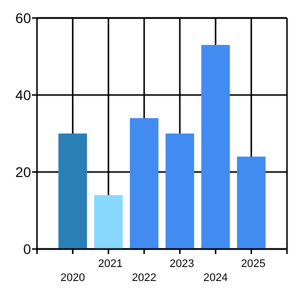 This screenshot has width=300, height=300. I want to click on x-tick-label: 2023, so click(182, 264).